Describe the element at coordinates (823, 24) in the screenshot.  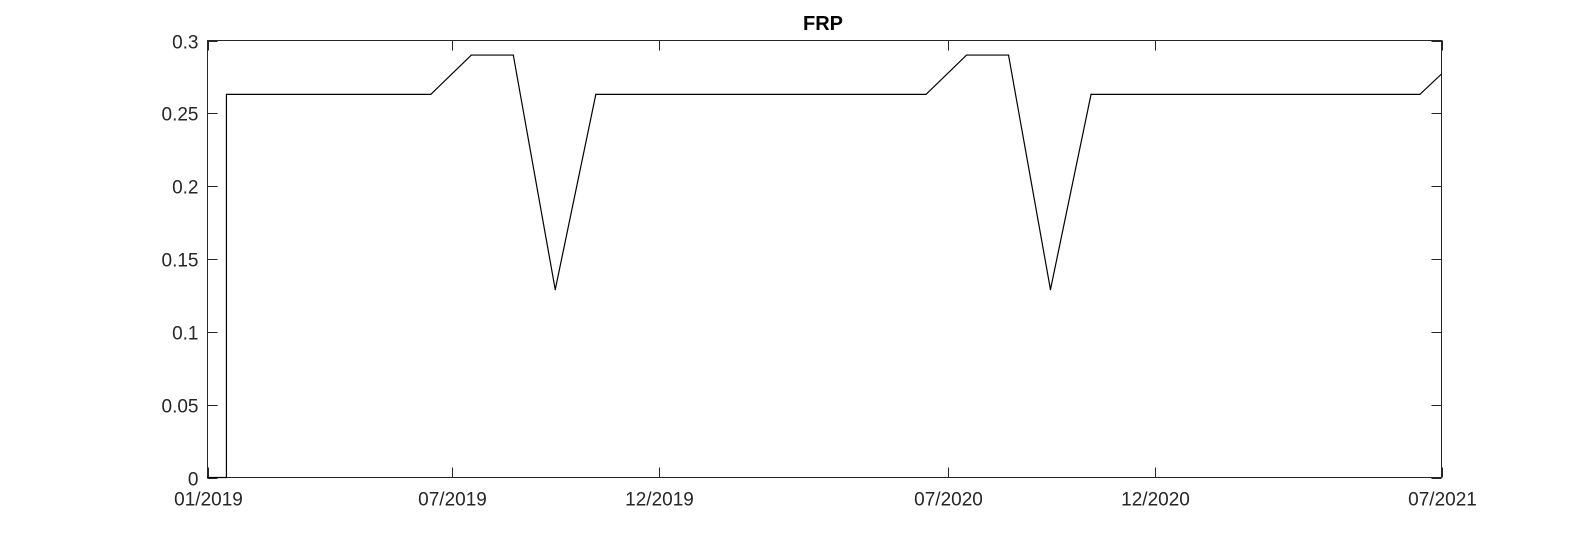
I see `chart-title: FRP` at that location.